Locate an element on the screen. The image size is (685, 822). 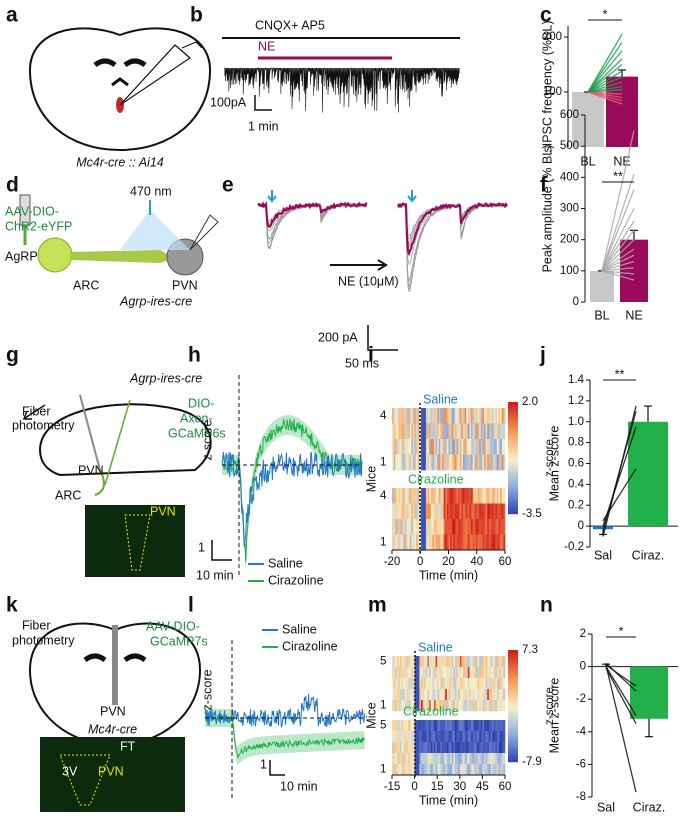
sagittal-diagram is located at coordinates (125, 445).